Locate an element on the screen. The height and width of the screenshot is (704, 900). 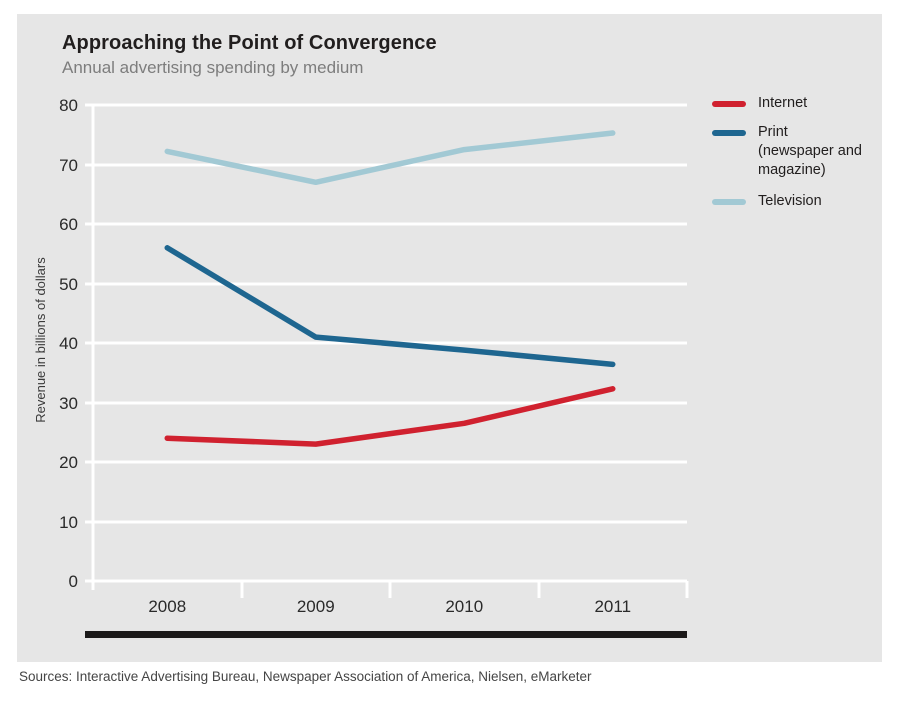
x-tick-label: 2011 is located at coordinates (612, 606).